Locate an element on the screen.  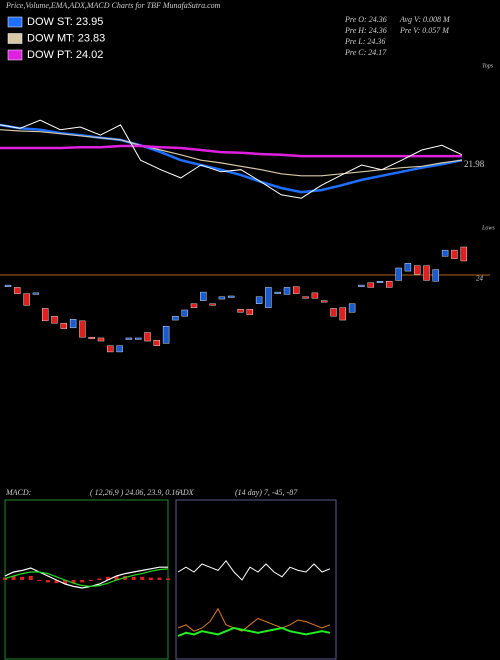
info: Pre C: 24.17 is located at coordinates (365, 52).